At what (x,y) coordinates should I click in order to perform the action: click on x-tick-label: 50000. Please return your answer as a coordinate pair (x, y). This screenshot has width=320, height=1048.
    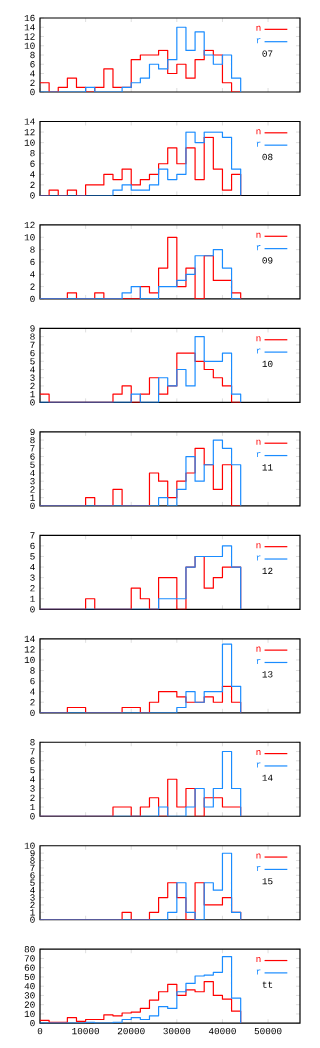
    Looking at the image, I should click on (268, 1031).